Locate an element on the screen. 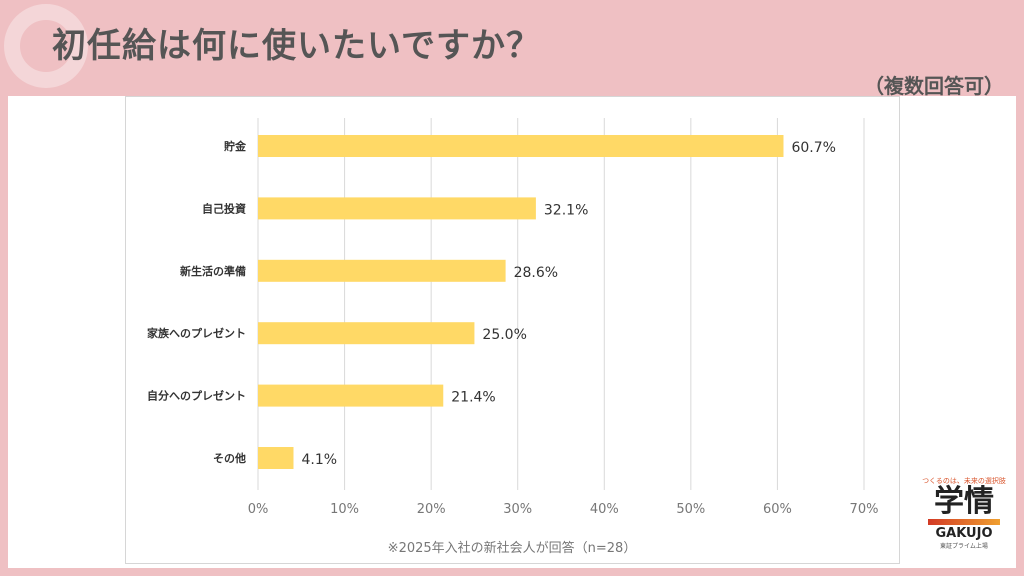  x-tick-label: 70% is located at coordinates (864, 509).